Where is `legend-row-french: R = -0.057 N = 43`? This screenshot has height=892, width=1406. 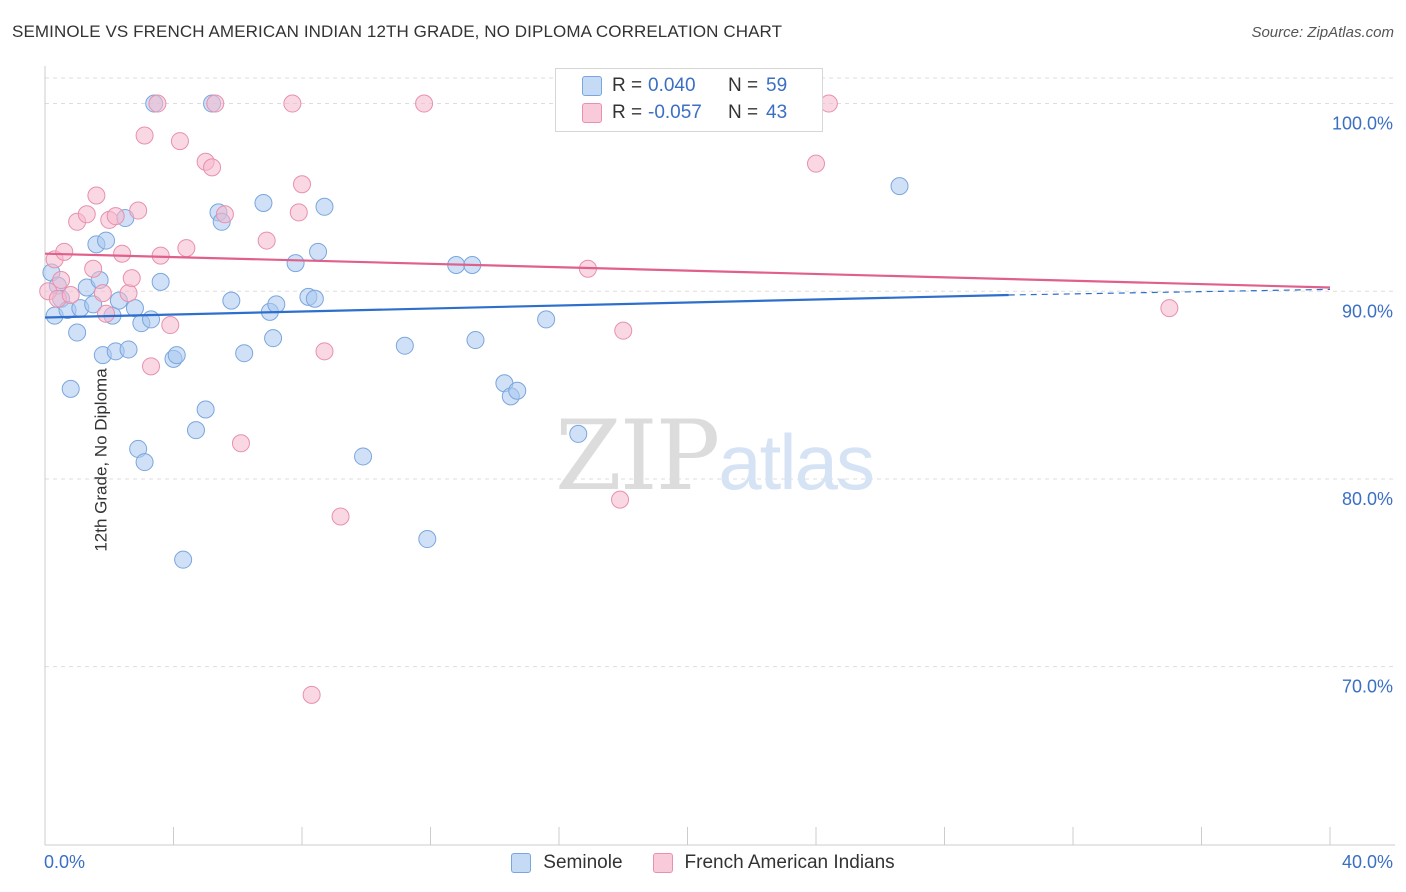 legend-row-french: R = -0.057 N = 43 is located at coordinates (684, 113).